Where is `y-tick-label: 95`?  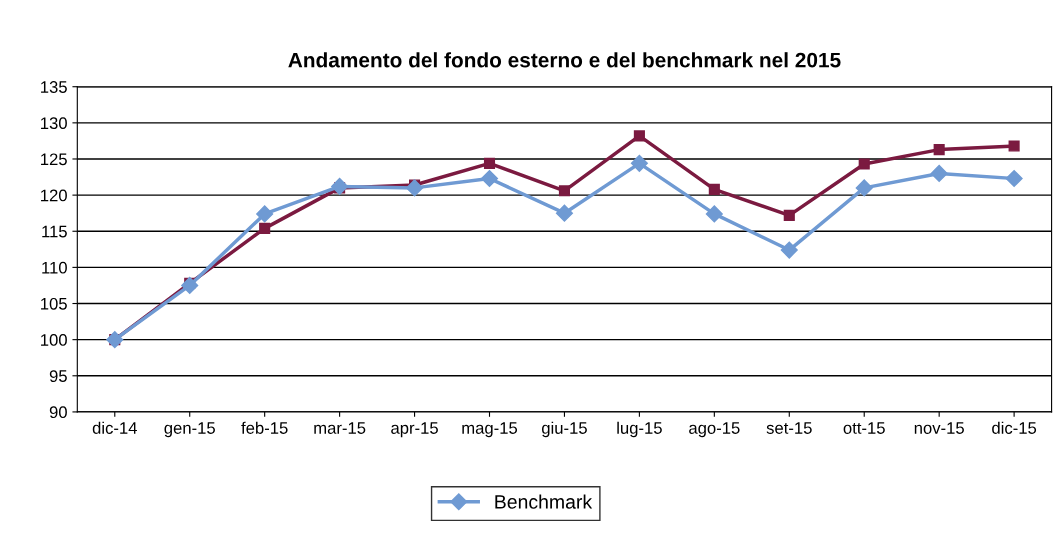 y-tick-label: 95 is located at coordinates (58, 376).